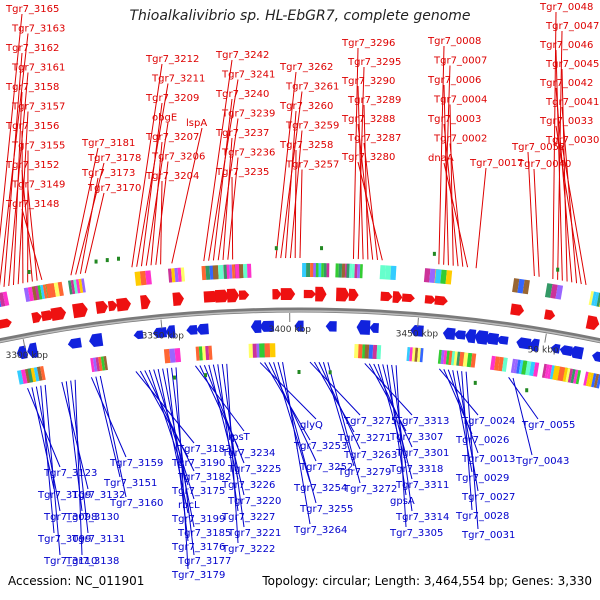 The width and height of the screenshot is (600, 600). I want to click on reverse-gene-label: Tgr7_3305, so click(416, 533).